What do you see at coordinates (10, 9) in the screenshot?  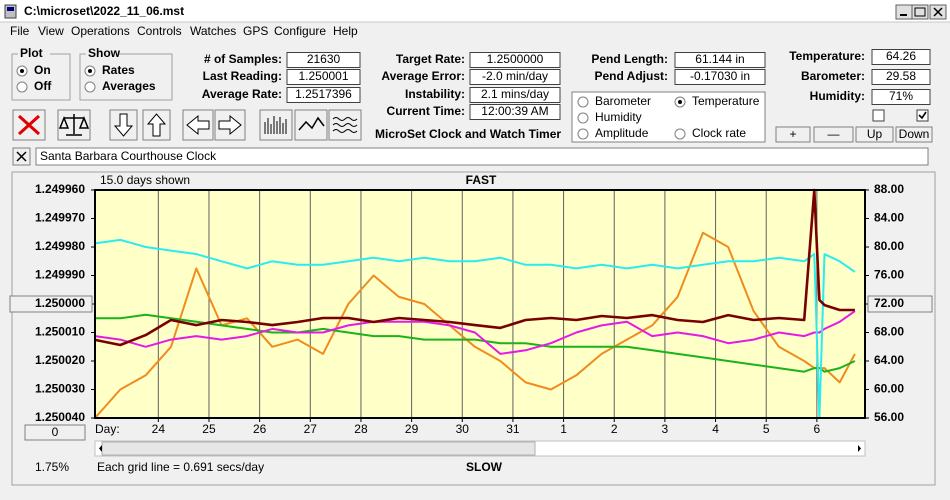 I see `app-icon-screen` at bounding box center [10, 9].